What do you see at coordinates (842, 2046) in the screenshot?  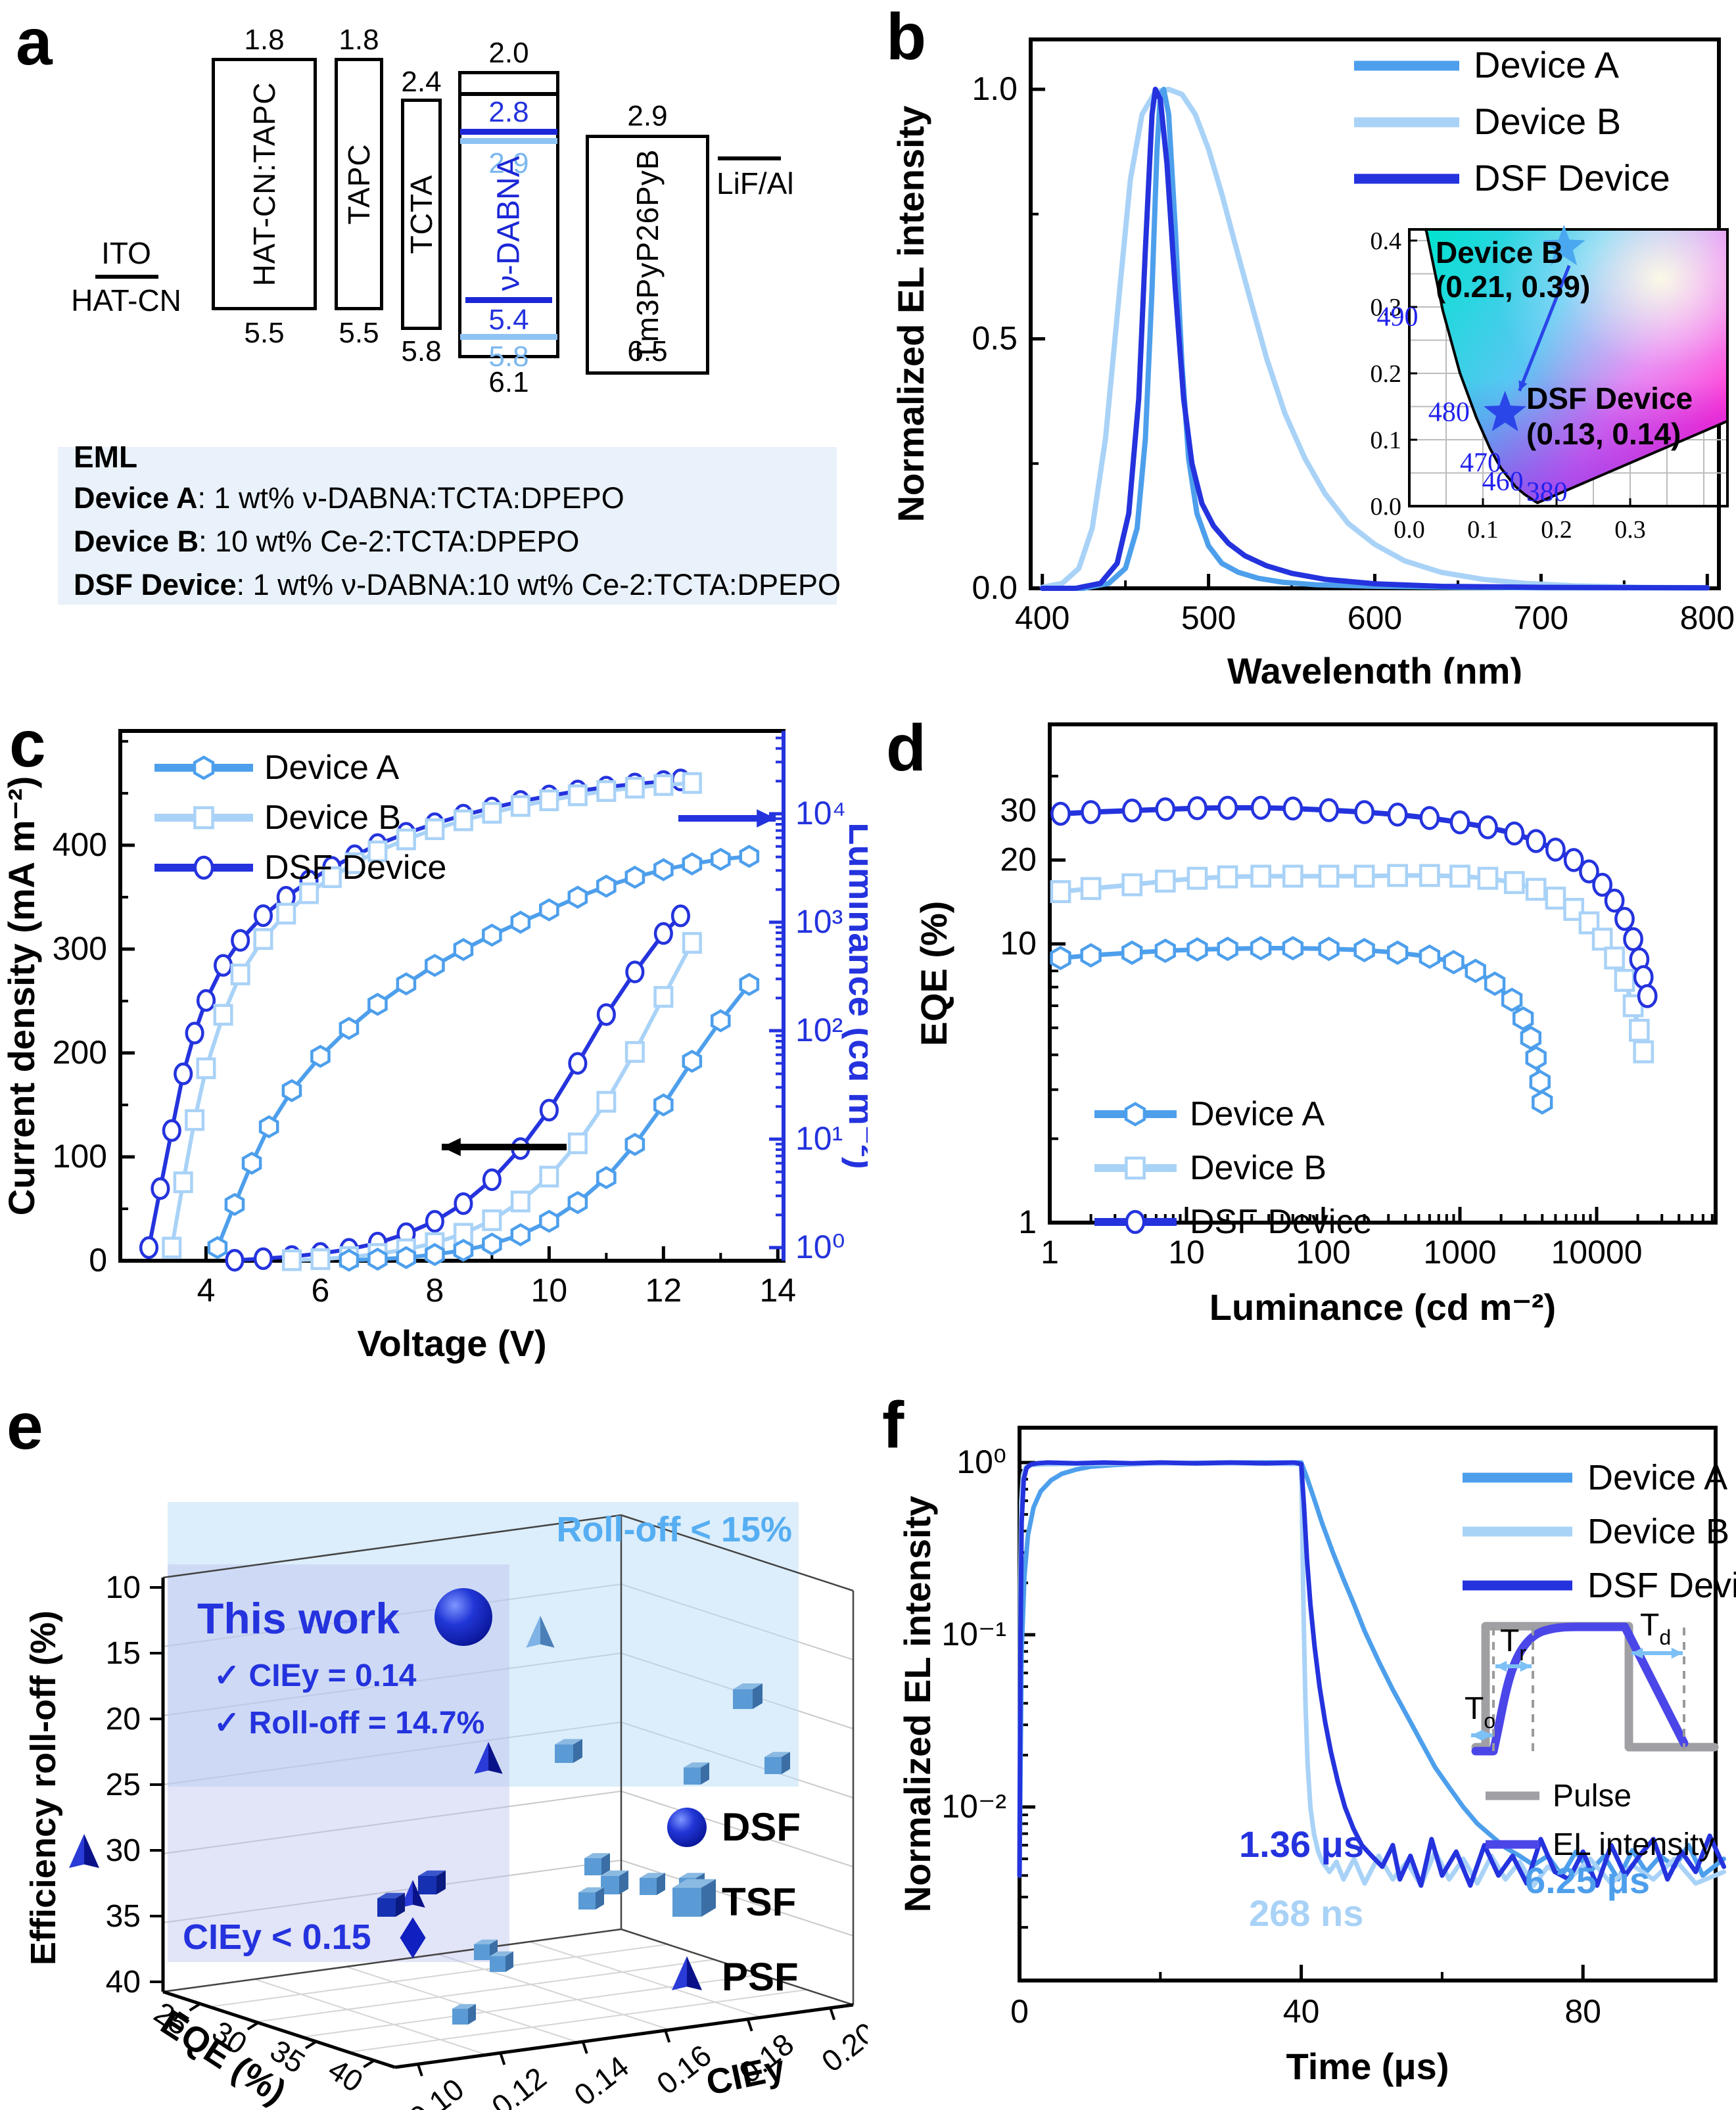 I see `ciey-tick-label: 0.20` at bounding box center [842, 2046].